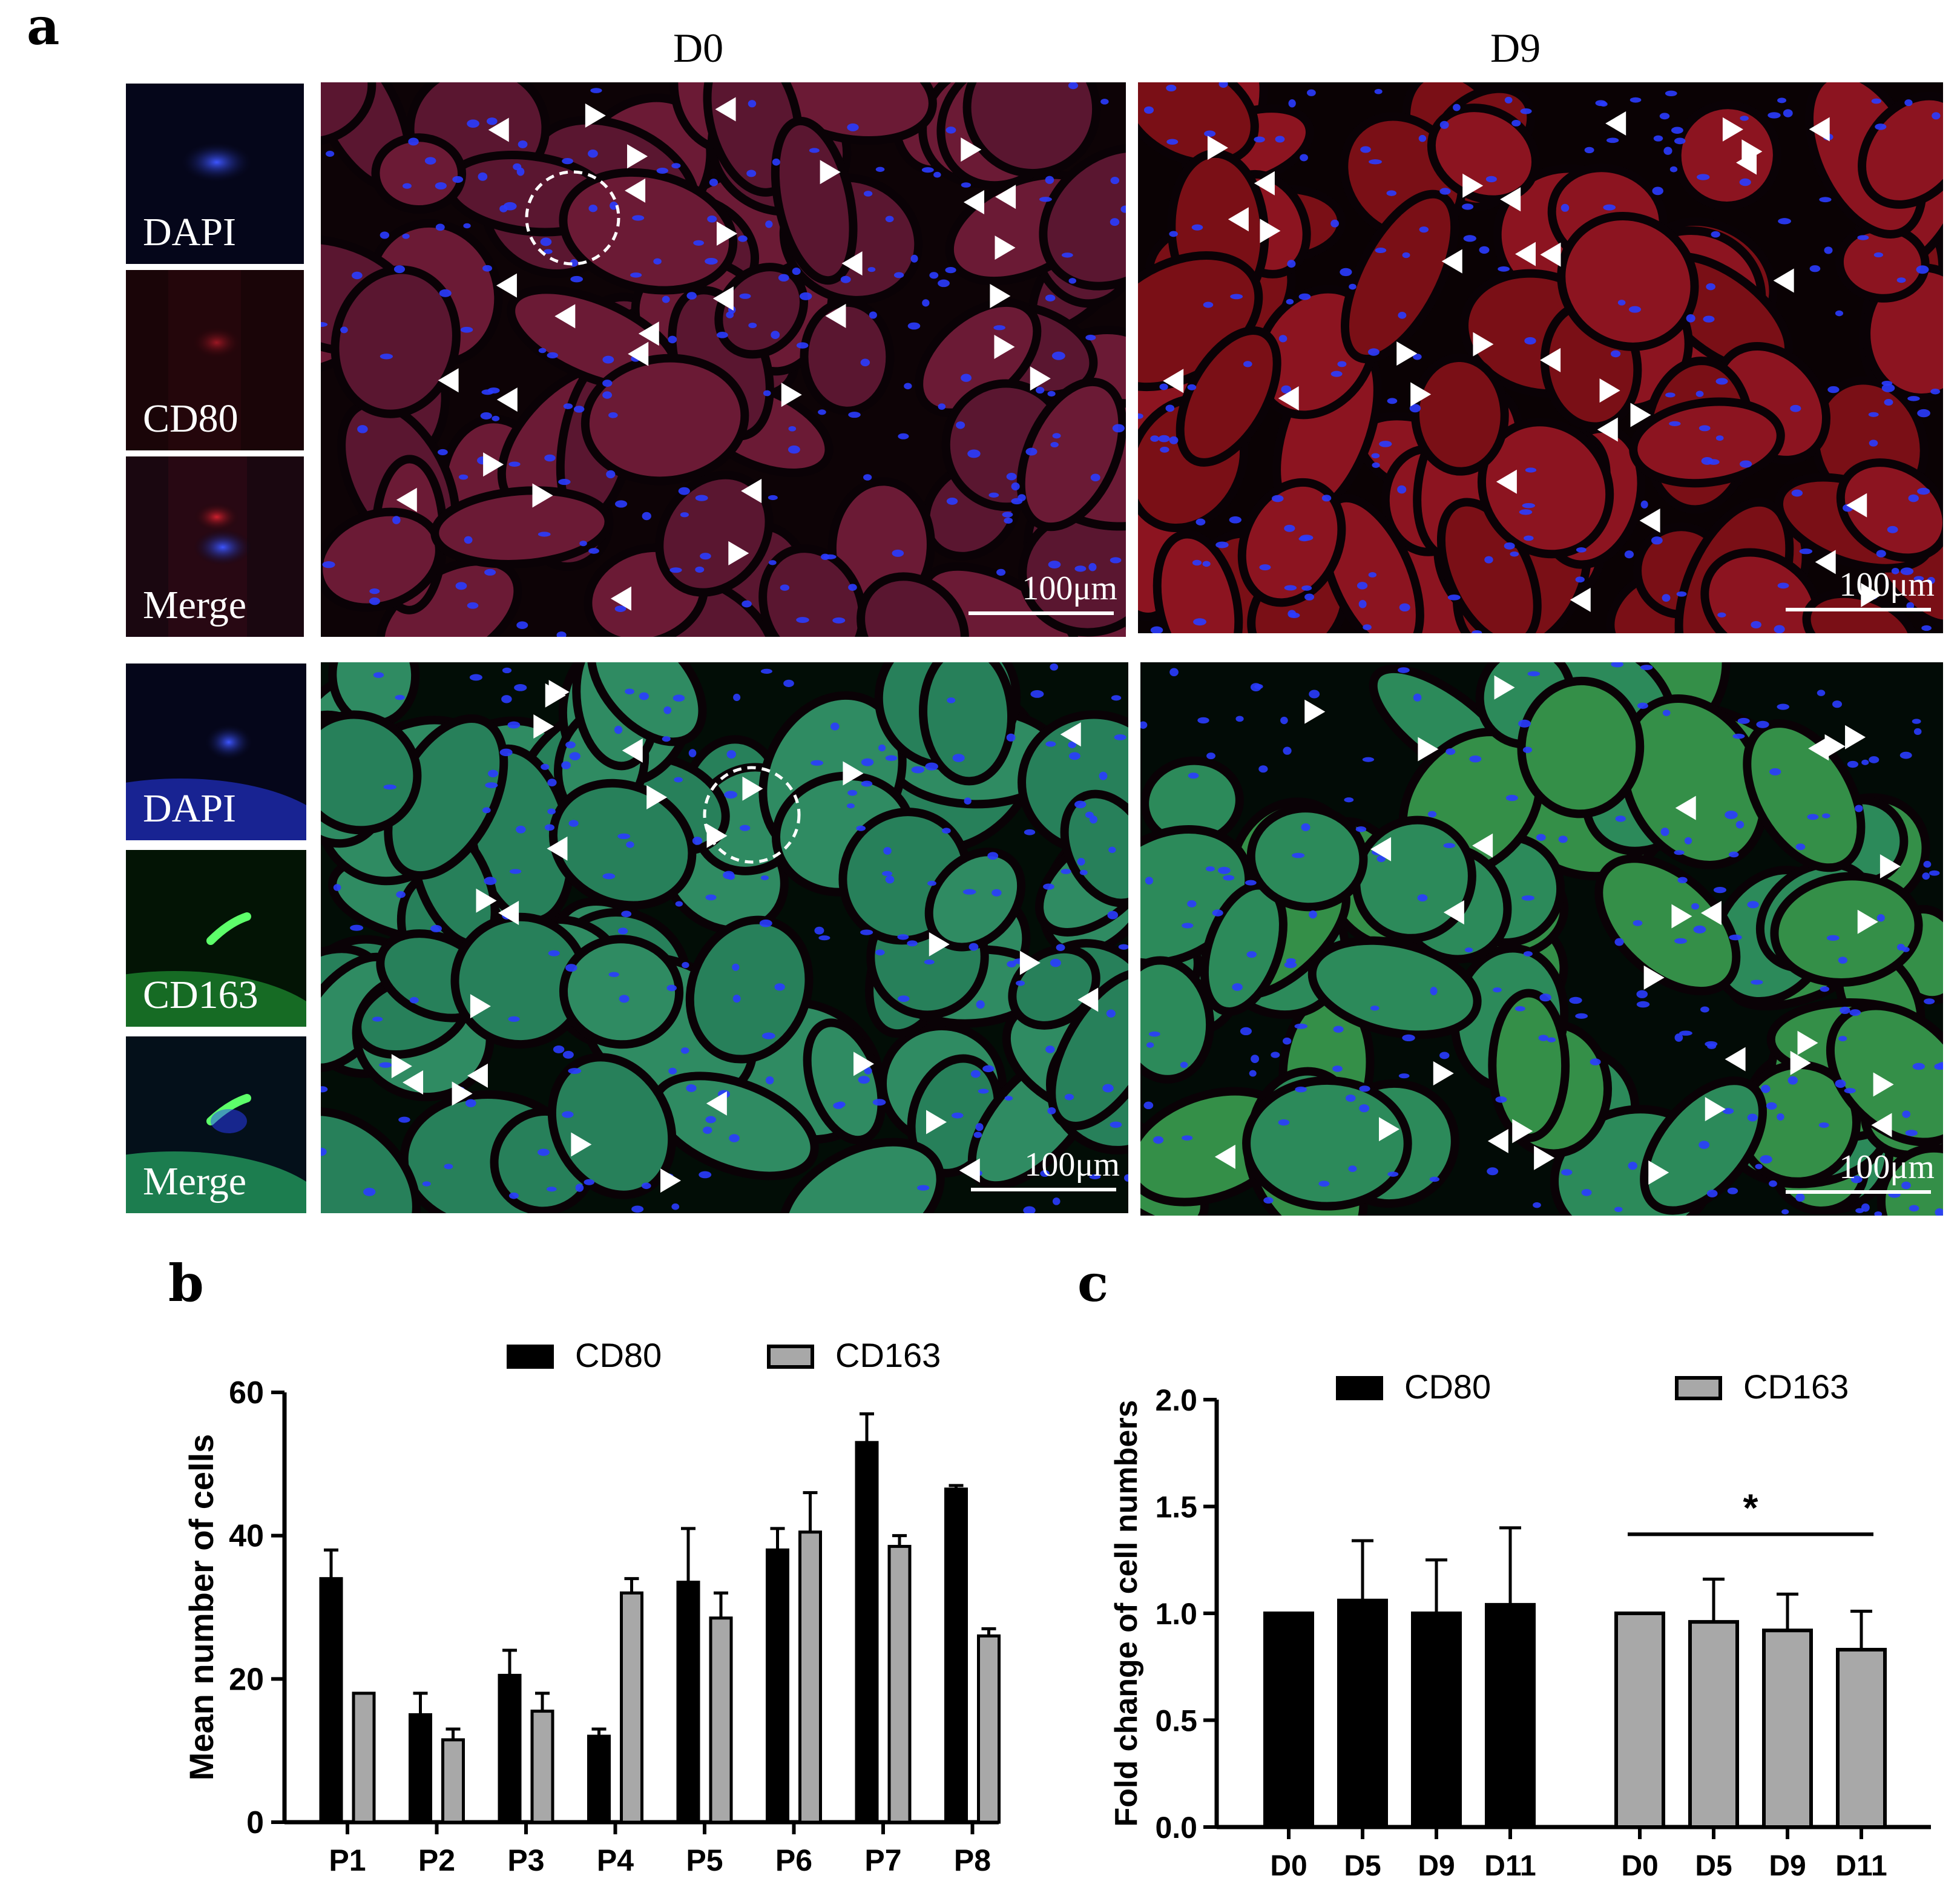 This screenshot has height=1890, width=1960. What do you see at coordinates (195, 605) in the screenshot?
I see `inset-label: Merge` at bounding box center [195, 605].